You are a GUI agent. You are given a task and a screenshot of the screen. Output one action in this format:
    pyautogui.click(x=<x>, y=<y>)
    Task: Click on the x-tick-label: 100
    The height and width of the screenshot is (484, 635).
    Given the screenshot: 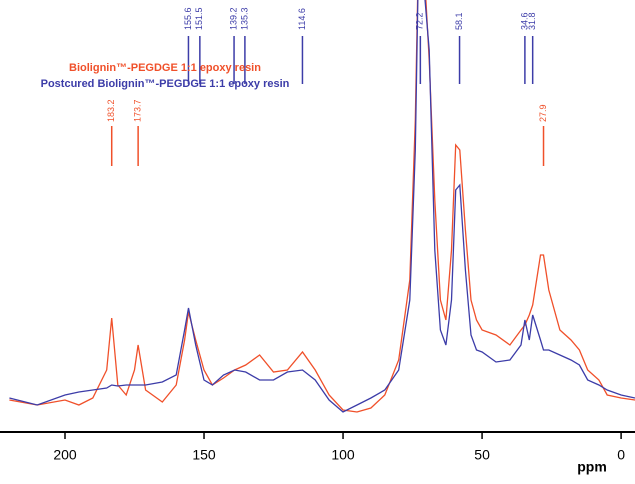 What is the action you would take?
    pyautogui.click(x=343, y=455)
    